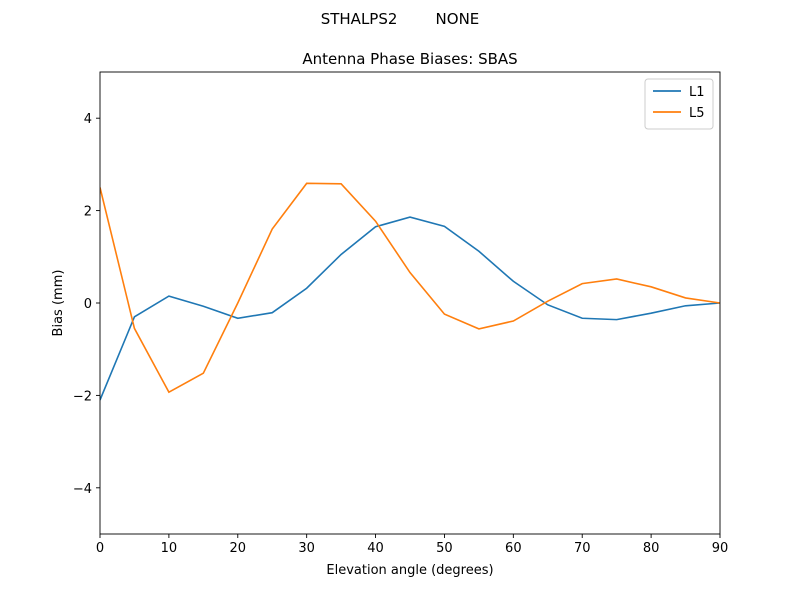  What do you see at coordinates (720, 548) in the screenshot?
I see `x-tick-label: 90` at bounding box center [720, 548].